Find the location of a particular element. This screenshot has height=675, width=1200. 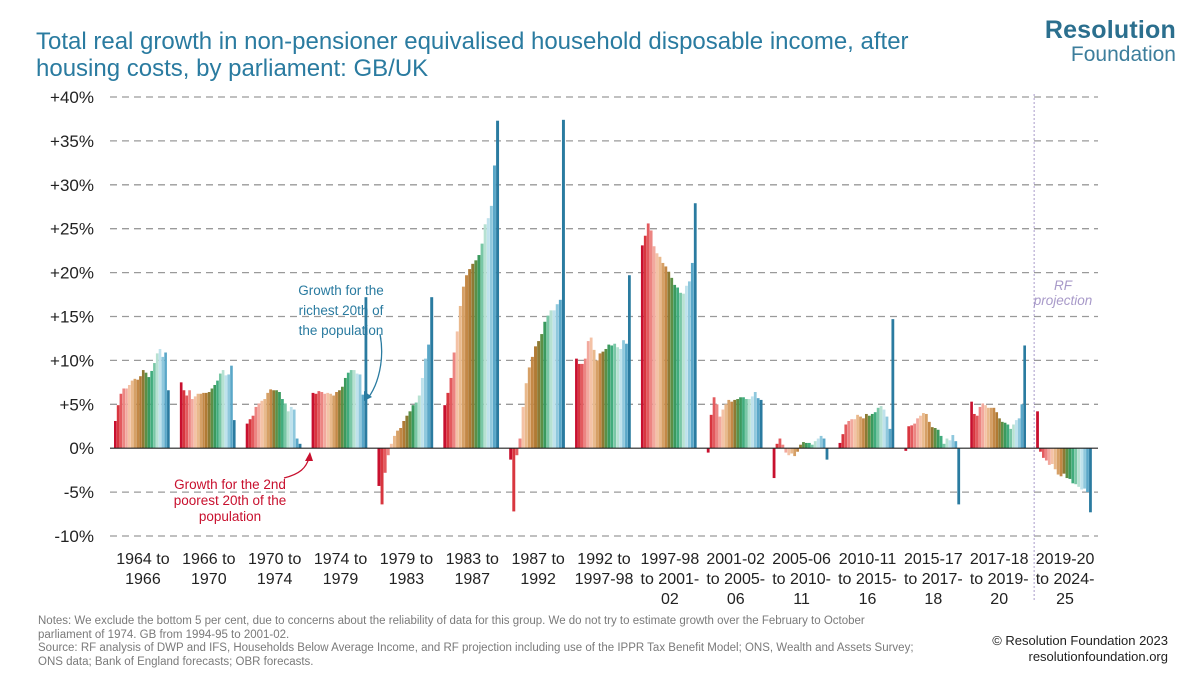

x-category-label: 25 is located at coordinates (1065, 599).